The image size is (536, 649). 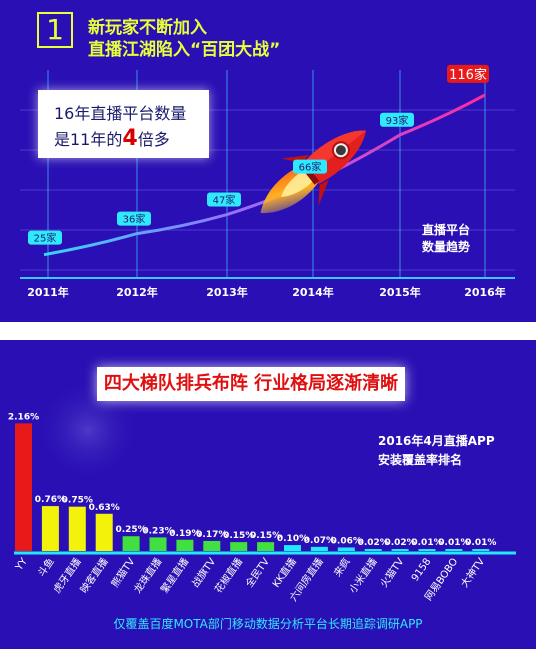 What do you see at coordinates (292, 539) in the screenshot?
I see `bar-value-label: 0.10%` at bounding box center [292, 539].